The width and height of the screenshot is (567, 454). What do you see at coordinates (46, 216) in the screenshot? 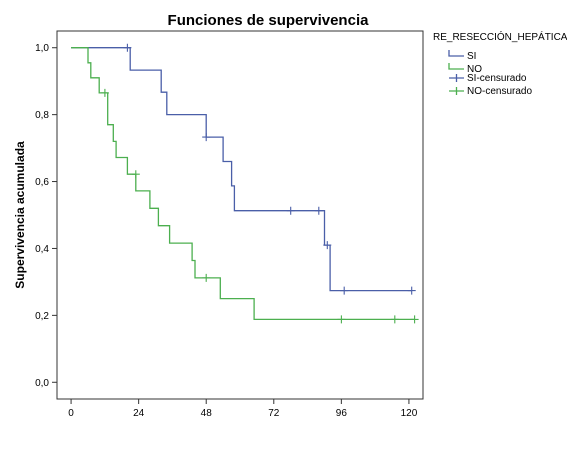
I see `y-axis-ticks: 0,0 0,2 0,4 0,6 0,8 1,0` at bounding box center [46, 216].